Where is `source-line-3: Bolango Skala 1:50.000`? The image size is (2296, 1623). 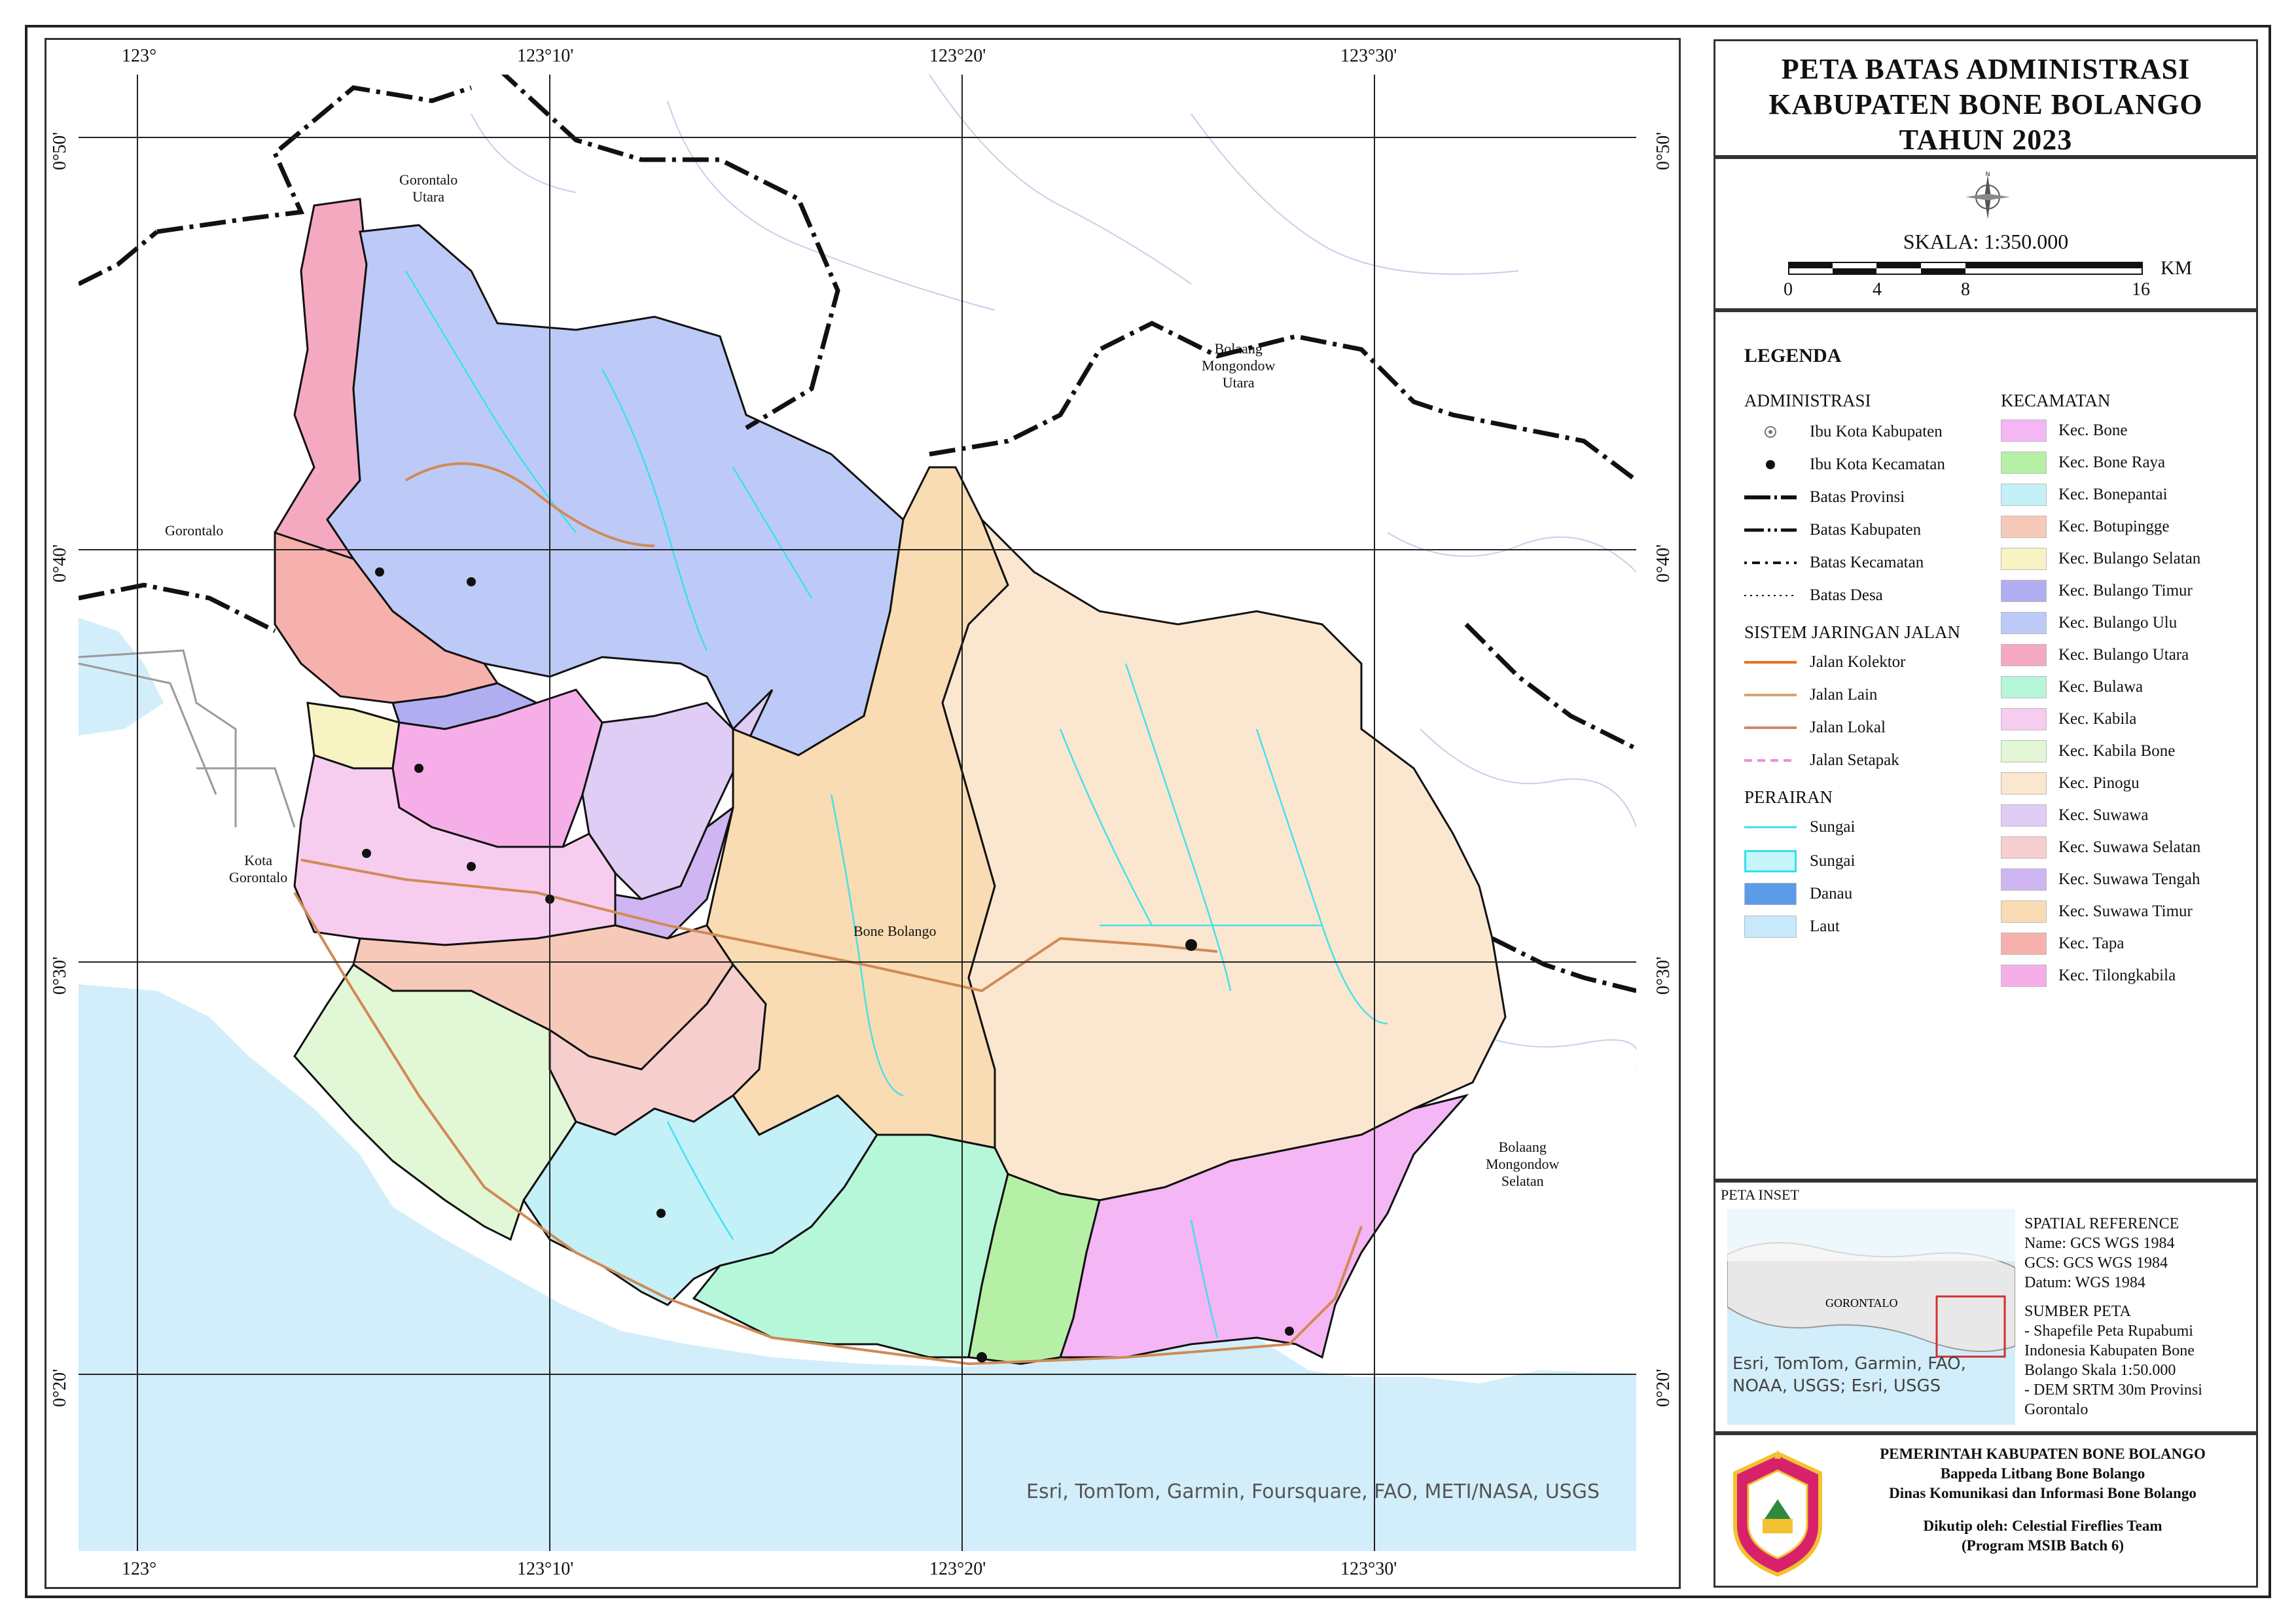
source-line-3: Bolango Skala 1:50.000 is located at coordinates (2100, 1370).